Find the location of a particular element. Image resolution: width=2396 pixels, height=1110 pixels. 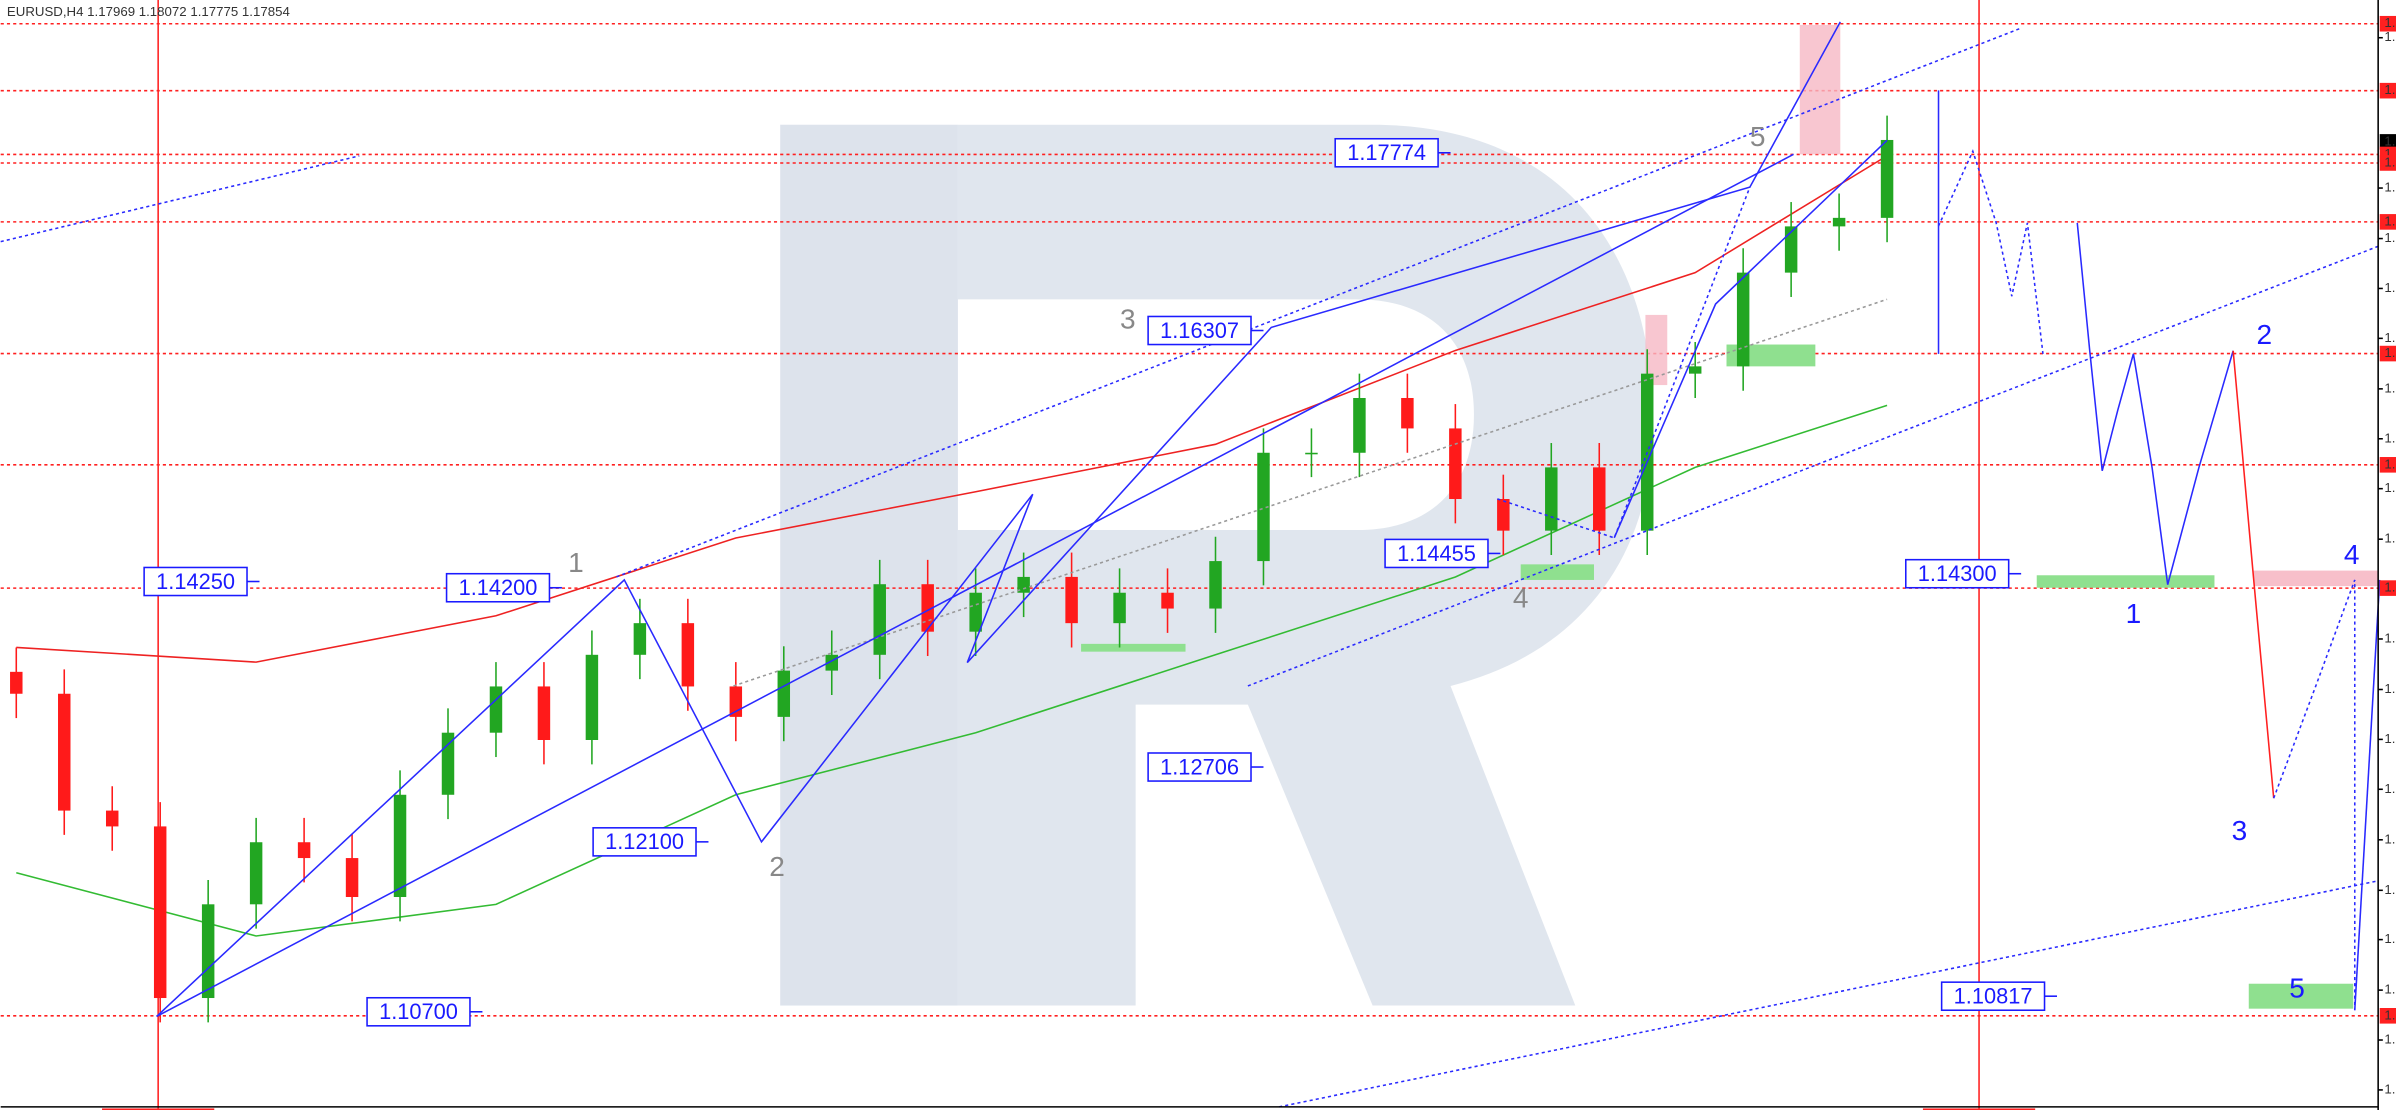

price-label: 1.14188 is located at coordinates (2390, 587).